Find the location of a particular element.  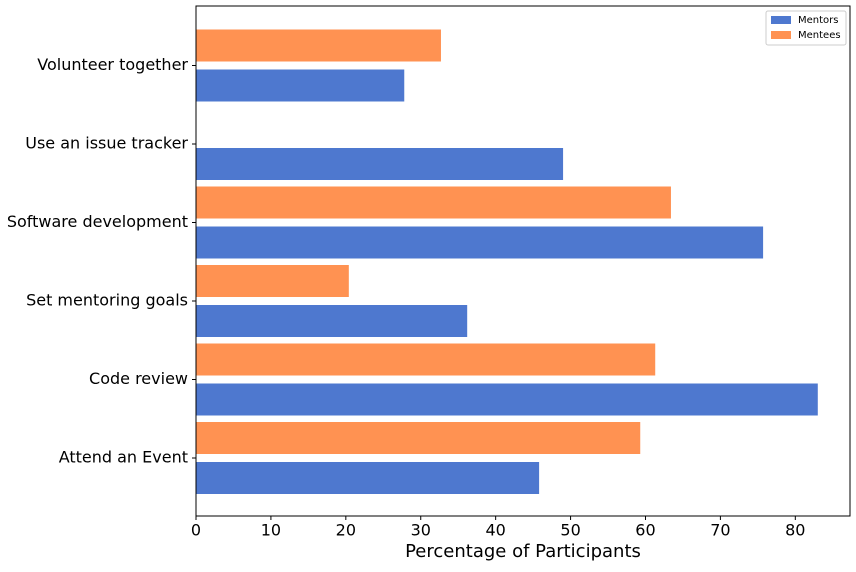

y-tick-label: Attend an Event is located at coordinates (123, 457).